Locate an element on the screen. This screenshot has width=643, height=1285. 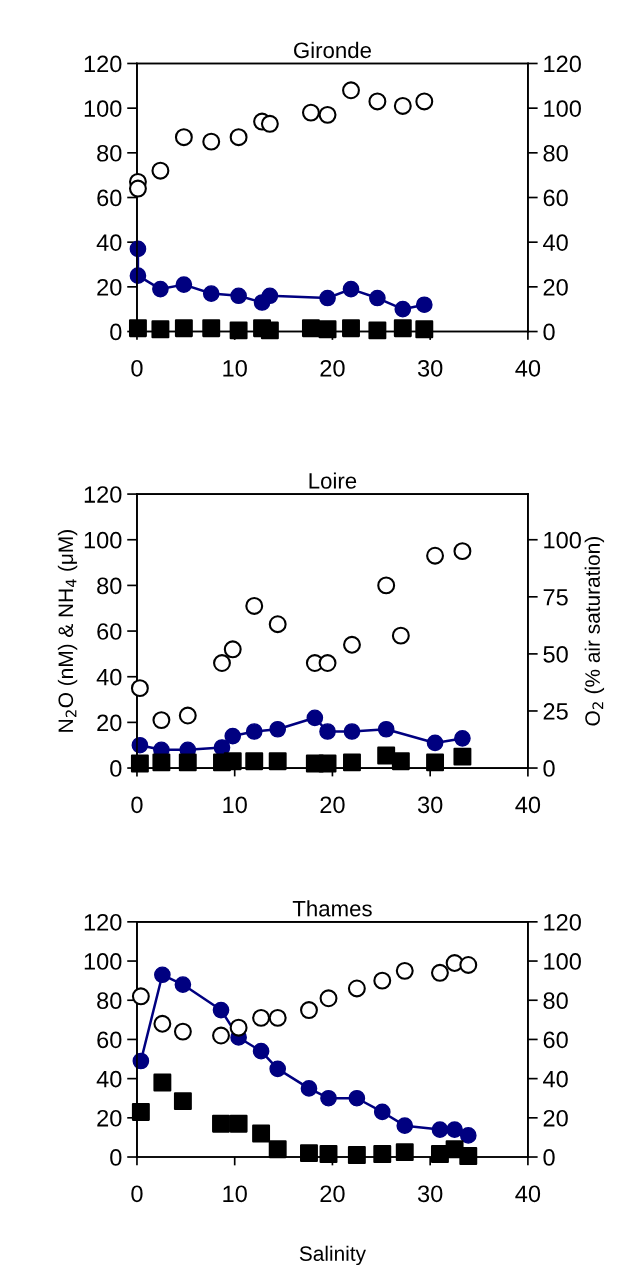
y2-tick-label: 50 is located at coordinates (555, 654).